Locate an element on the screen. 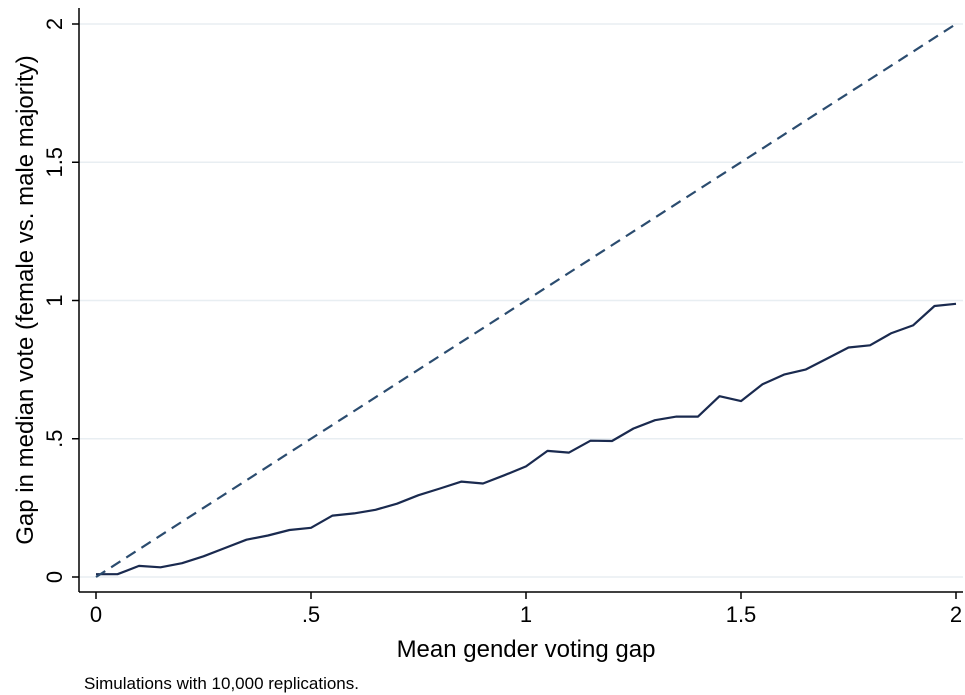  x-tick-label-4: 2 is located at coordinates (956, 614).